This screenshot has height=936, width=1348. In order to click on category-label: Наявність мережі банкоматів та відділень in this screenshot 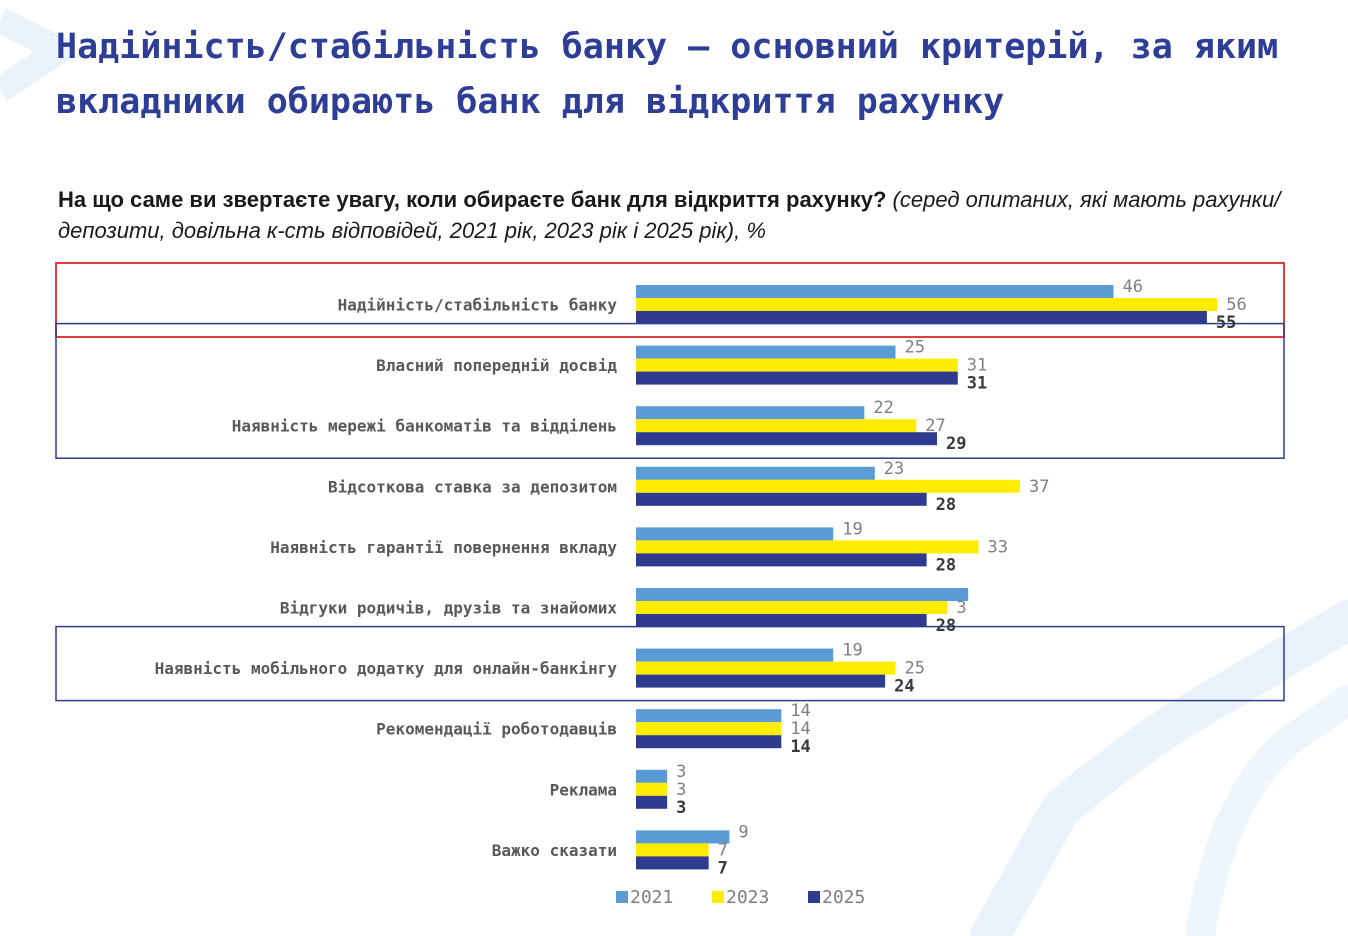, I will do `click(424, 426)`.